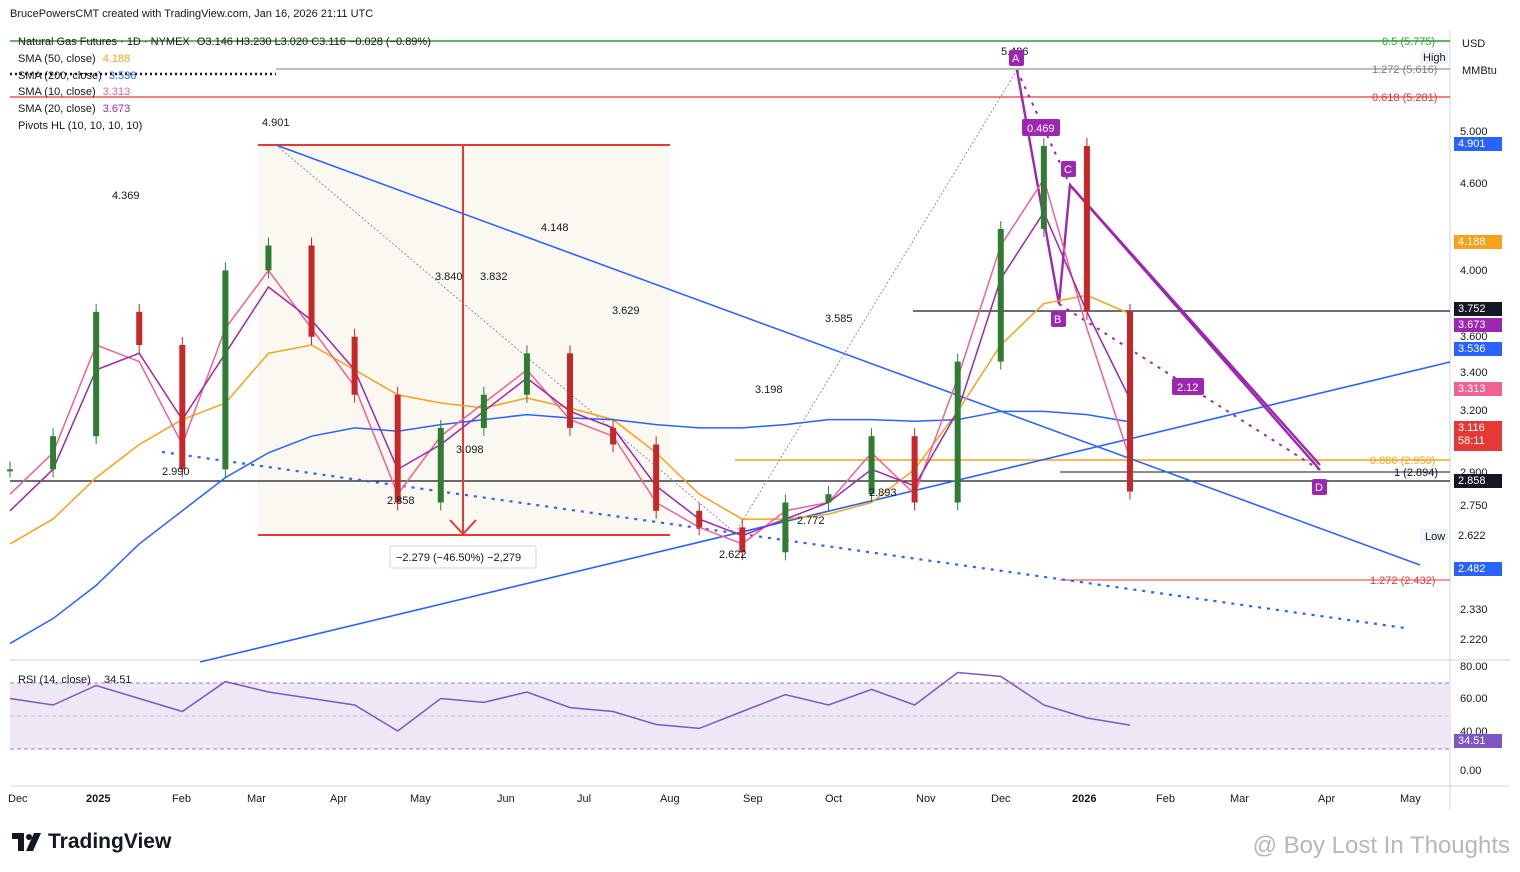 The width and height of the screenshot is (1520, 872). I want to click on pivot-label: 3.585, so click(839, 319).